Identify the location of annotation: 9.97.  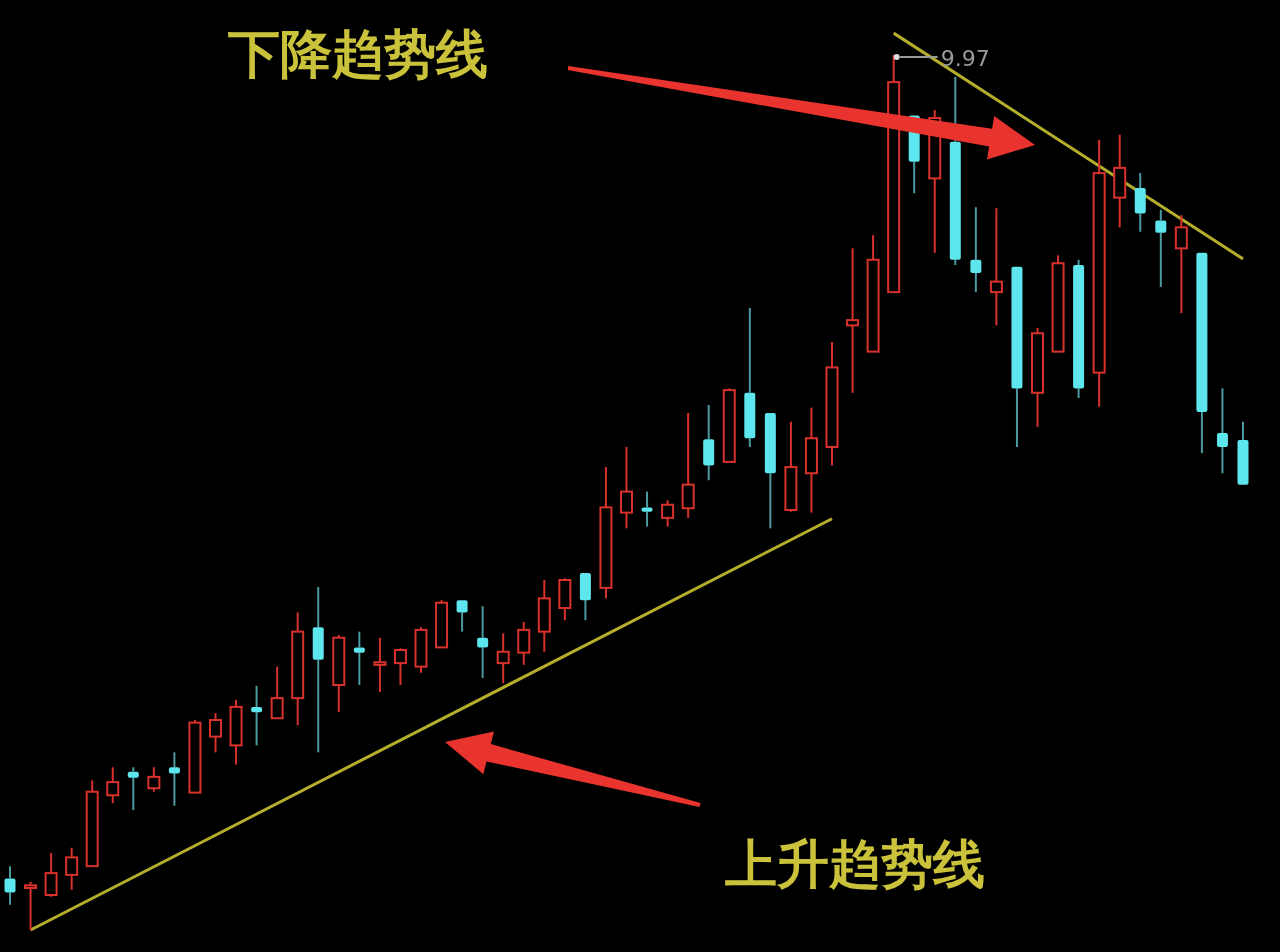
(965, 58).